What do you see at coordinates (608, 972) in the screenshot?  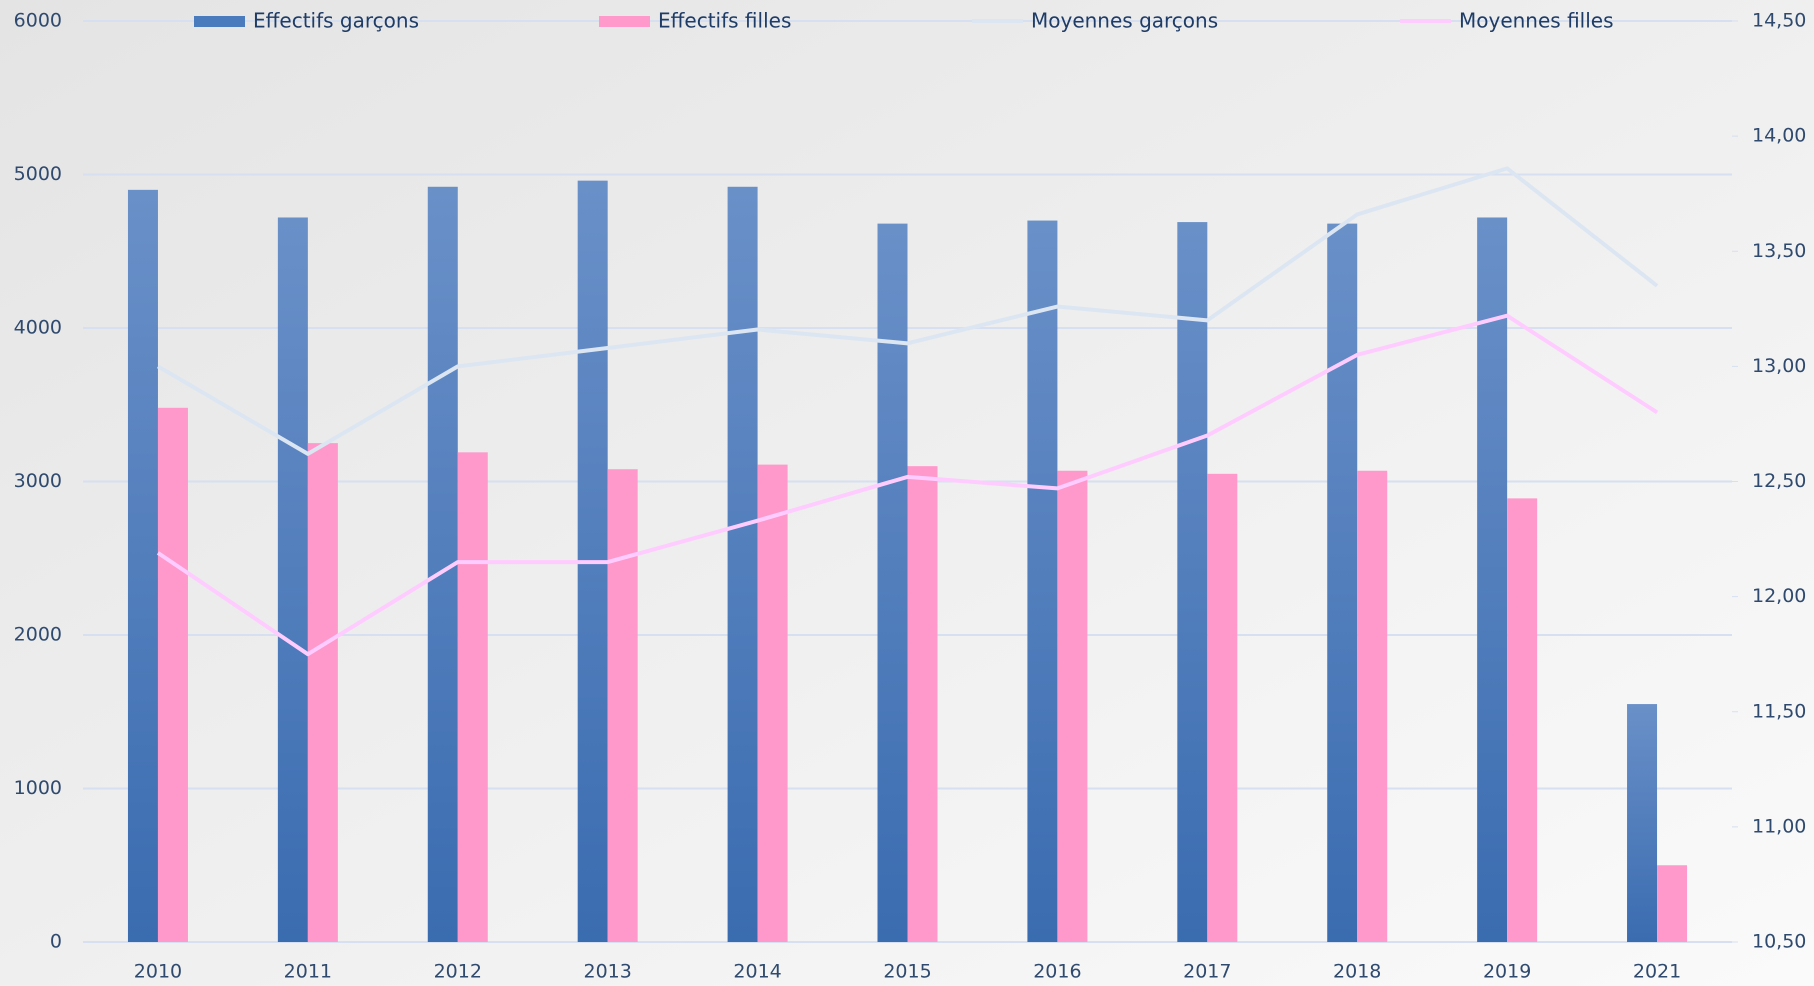 I see `x-tick-label: 2013` at bounding box center [608, 972].